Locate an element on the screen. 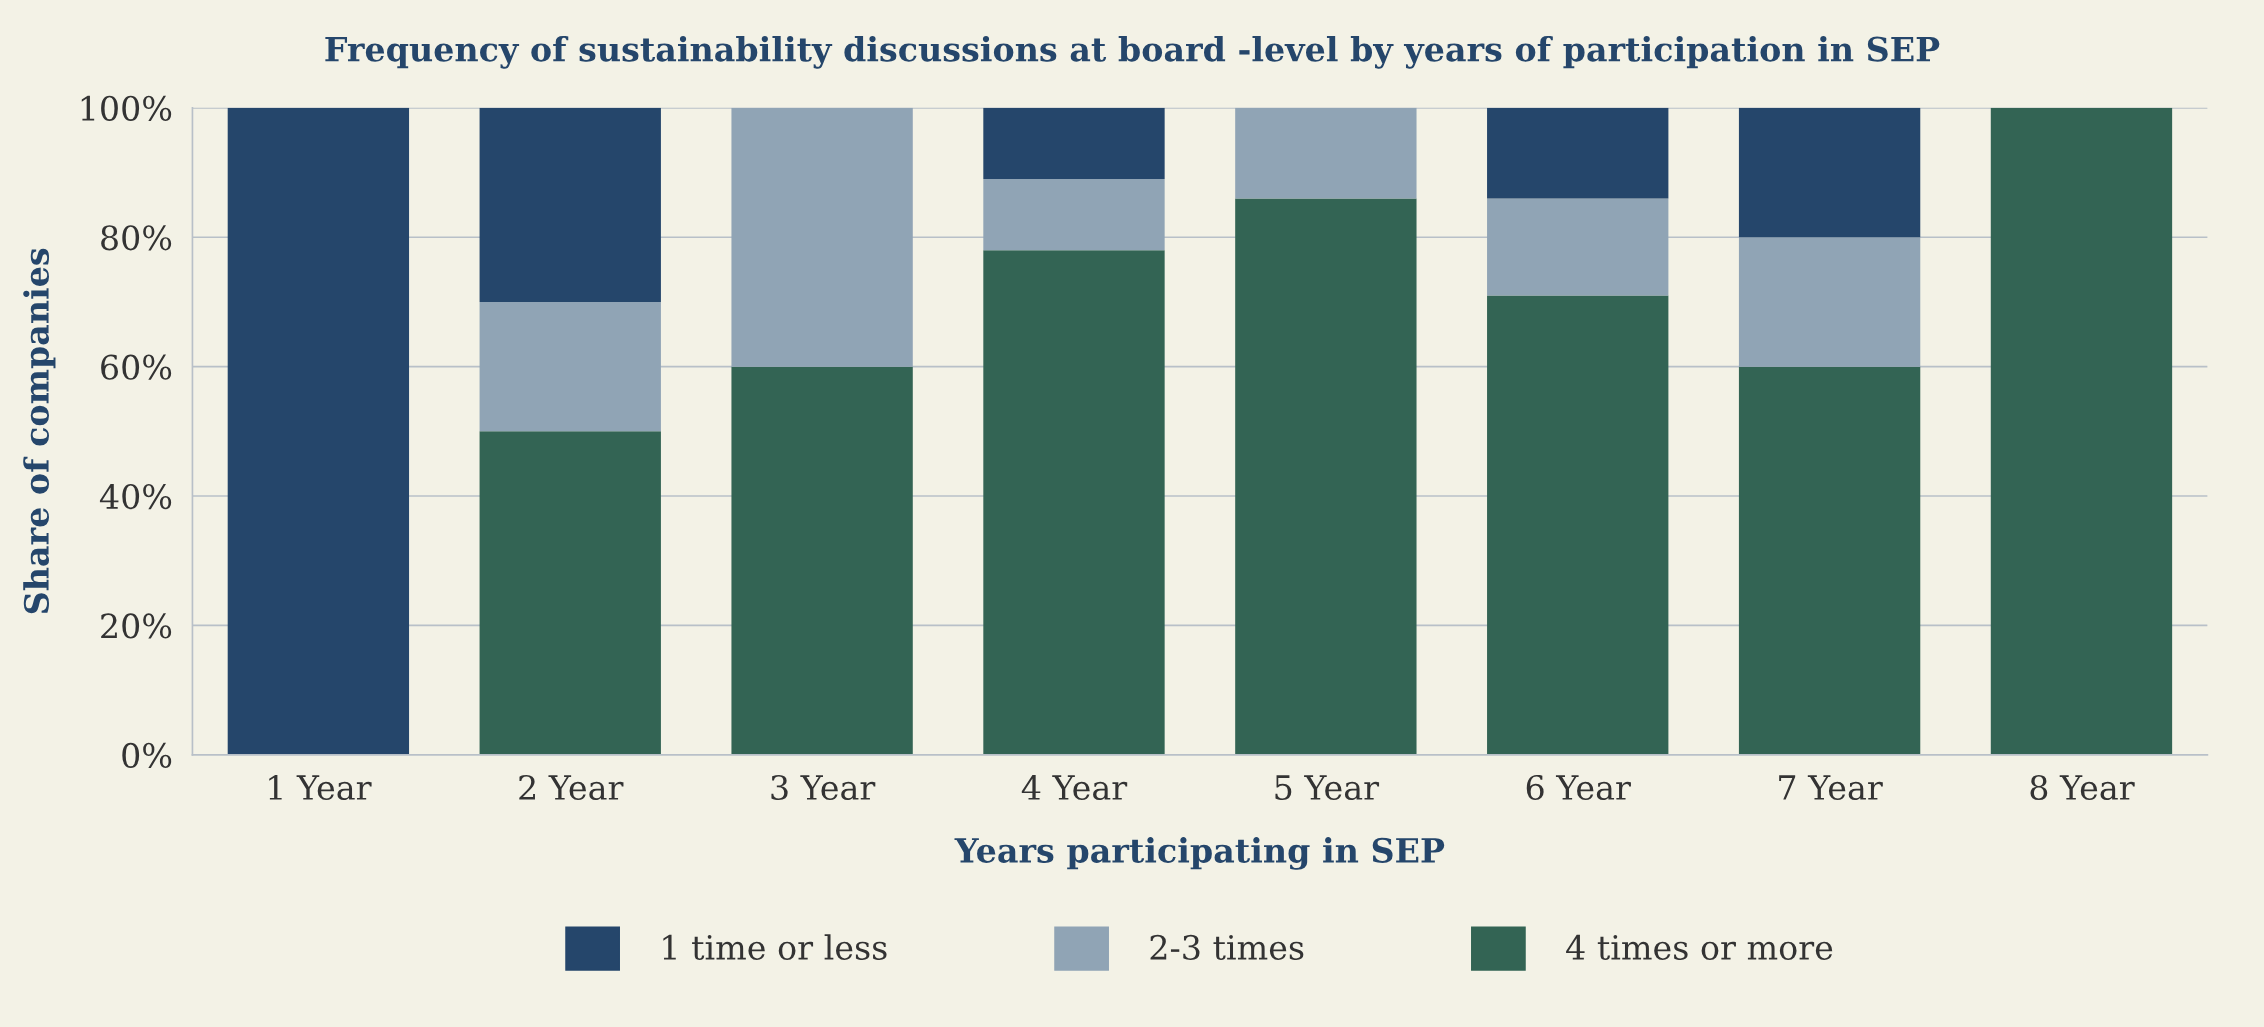 Image resolution: width=2264 pixels, height=1027 pixels. x-tick-label: 8 Year is located at coordinates (2082, 787).